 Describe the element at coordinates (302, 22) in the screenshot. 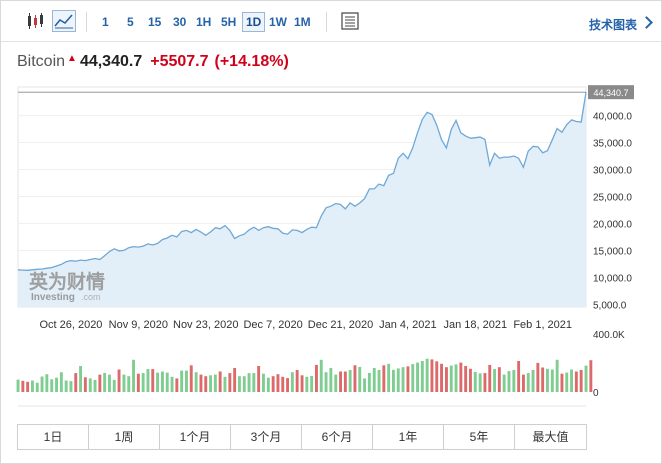

I see `timeframe-1m: 1M` at that location.